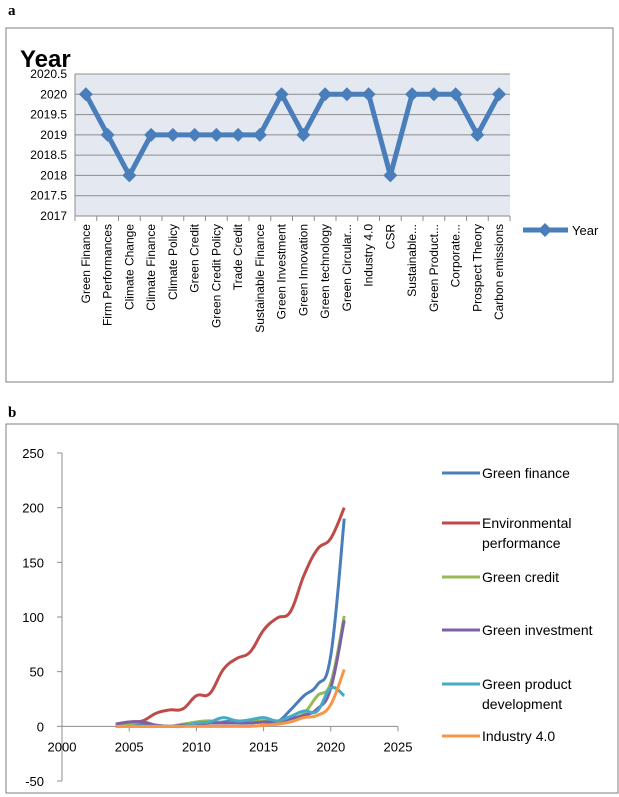  I want to click on x-tick-label: Green technology, so click(325, 271).